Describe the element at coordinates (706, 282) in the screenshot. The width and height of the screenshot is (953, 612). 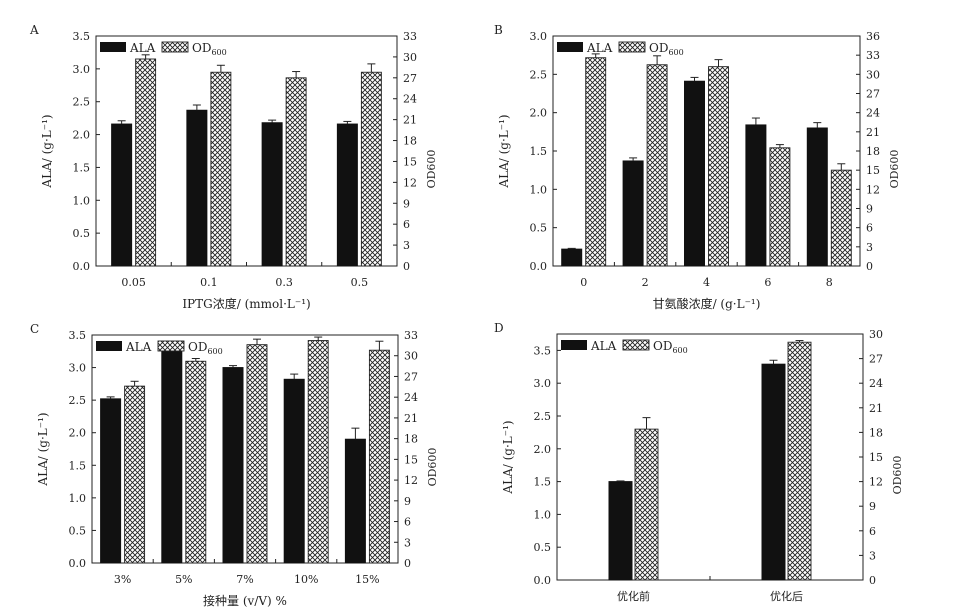
I see `x-tick-label: 4` at that location.